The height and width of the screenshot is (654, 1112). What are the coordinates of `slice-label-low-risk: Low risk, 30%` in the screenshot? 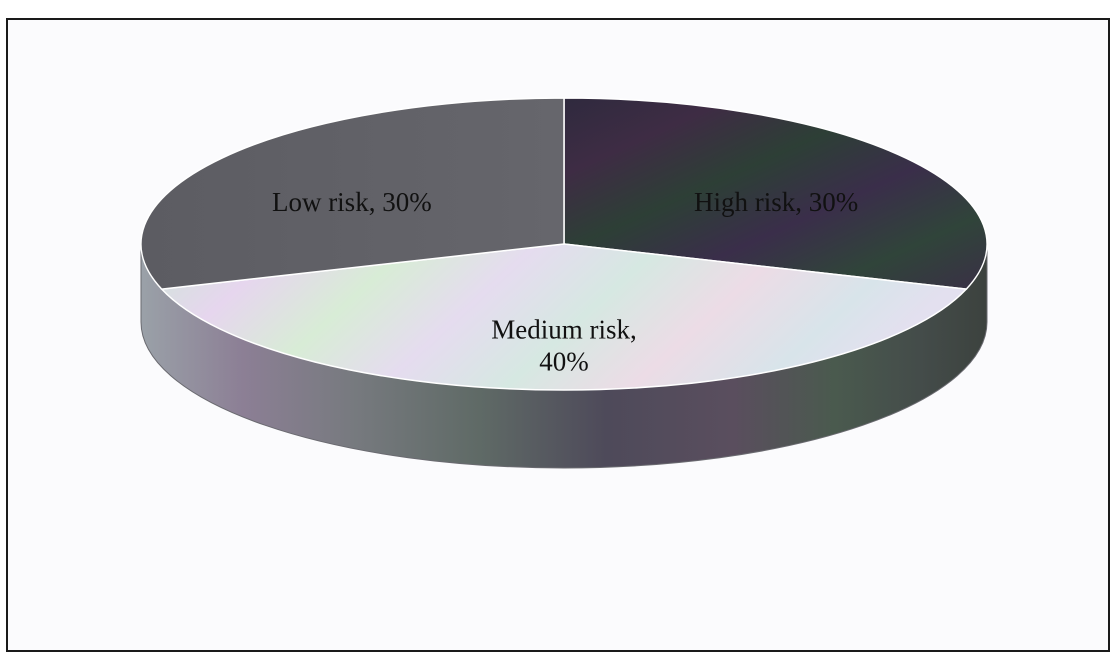 It's located at (352, 202).